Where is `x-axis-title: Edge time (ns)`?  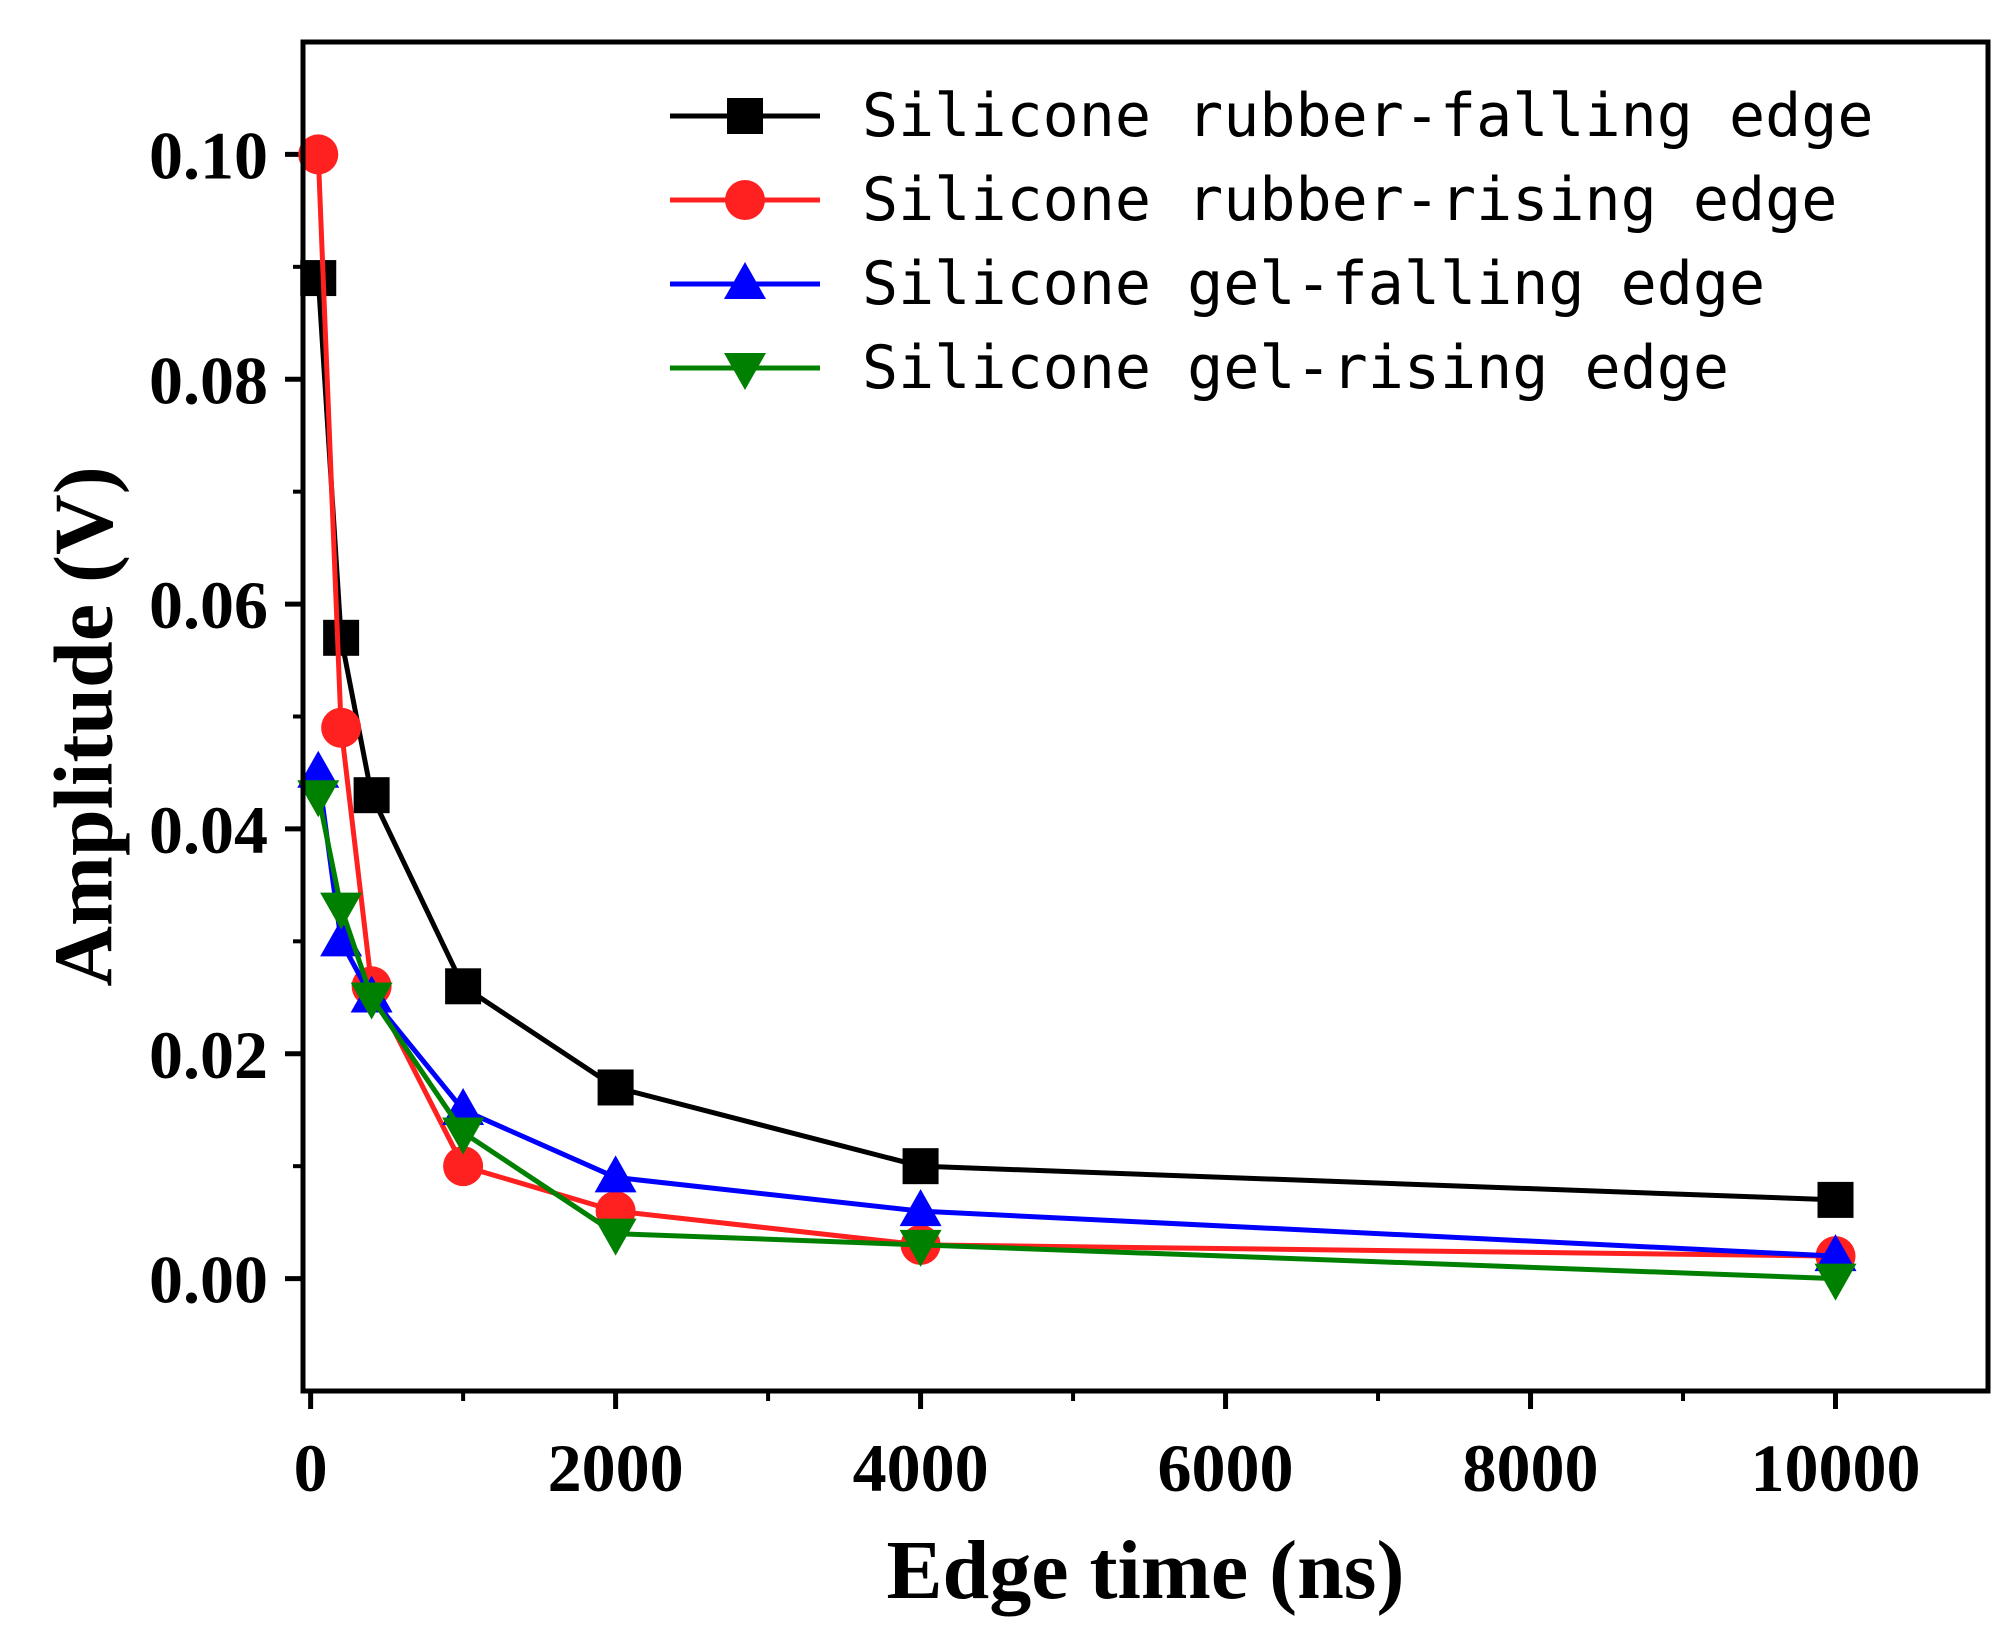
x-axis-title: Edge time (ns) is located at coordinates (1146, 1570).